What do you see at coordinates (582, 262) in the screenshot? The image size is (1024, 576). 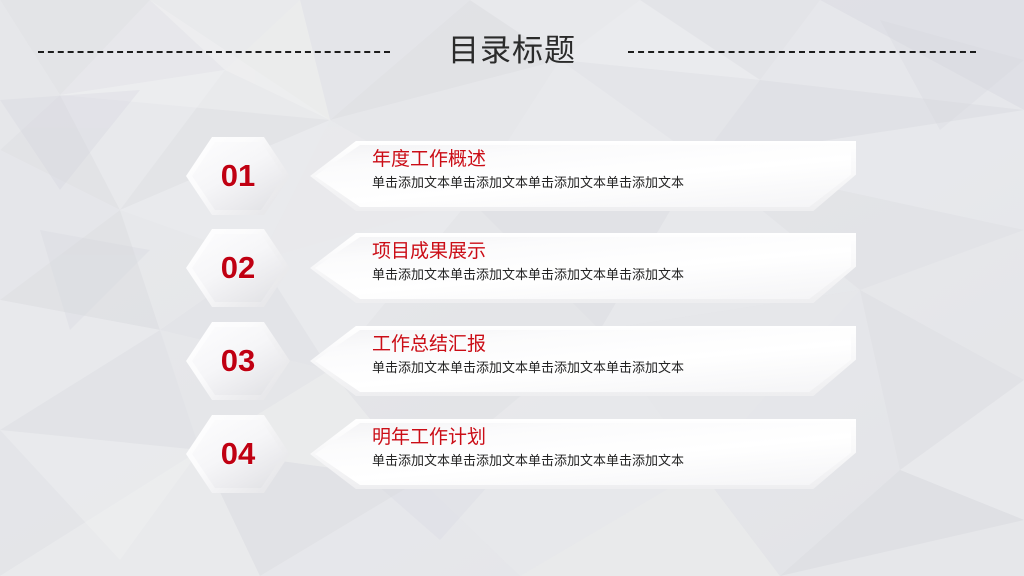 I see `banner-text-2: 项目成果展示 单击添加文本单击添加文本单击添加文本单击添加文本` at bounding box center [582, 262].